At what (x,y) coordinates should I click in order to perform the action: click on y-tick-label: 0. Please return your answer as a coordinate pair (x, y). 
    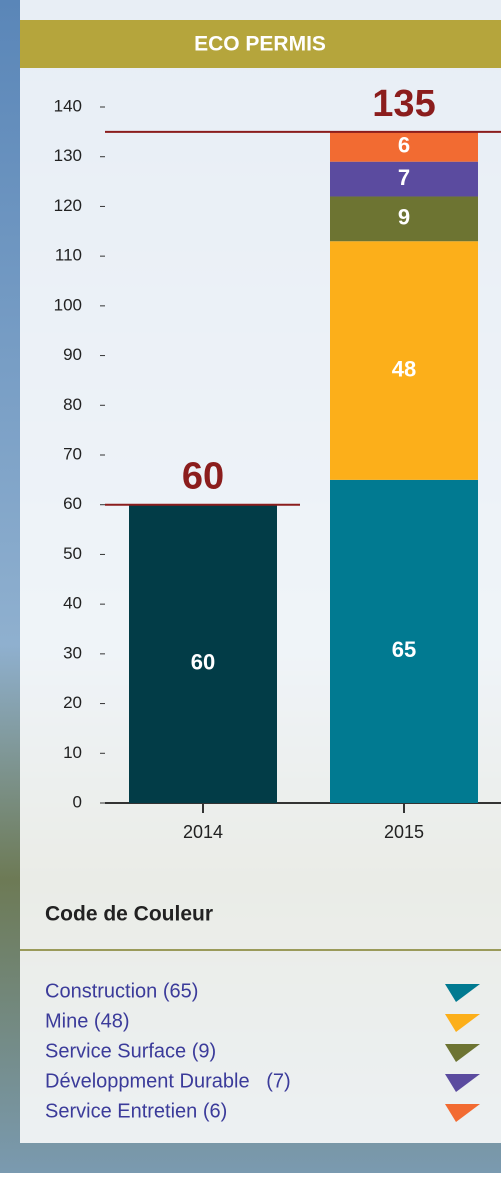
    Looking at the image, I should click on (77, 801).